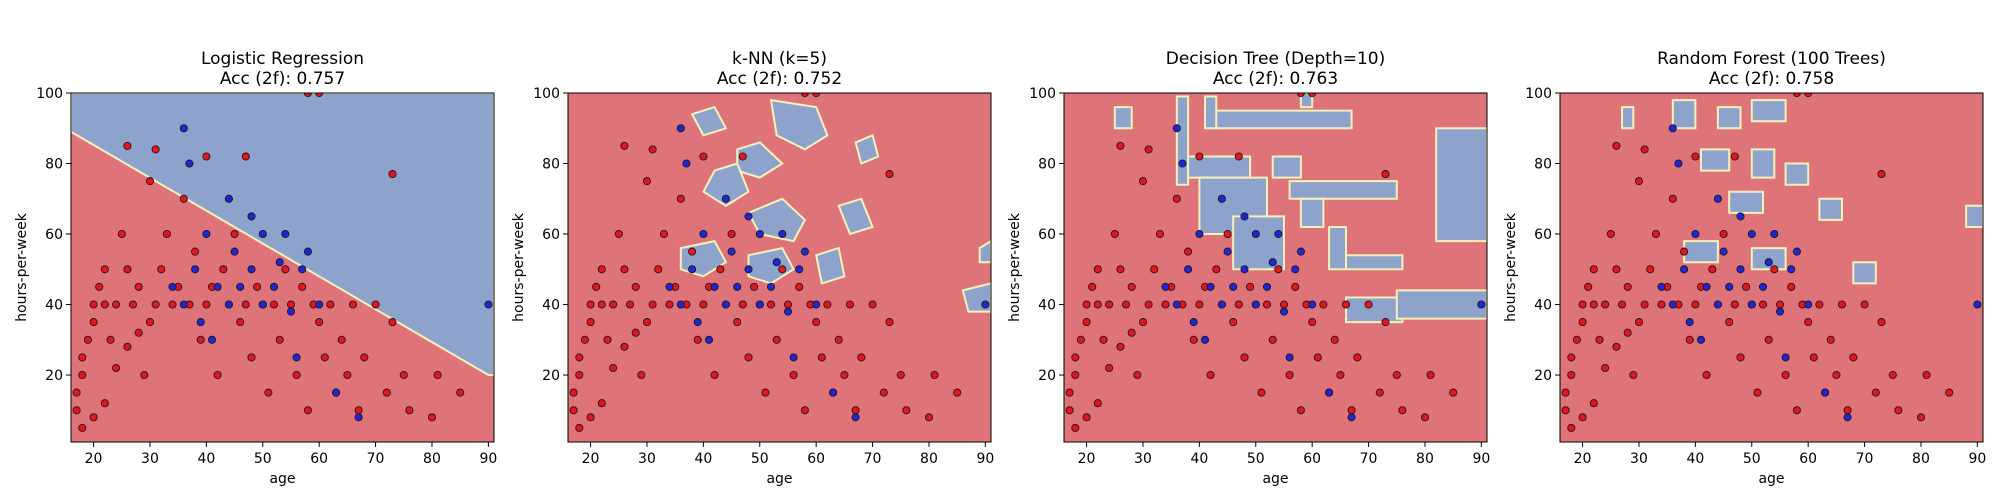 Image resolution: width=2000 pixels, height=500 pixels. Describe the element at coordinates (1276, 59) in the screenshot. I see `chart-title: Decision Tree (Depth=10)` at that location.